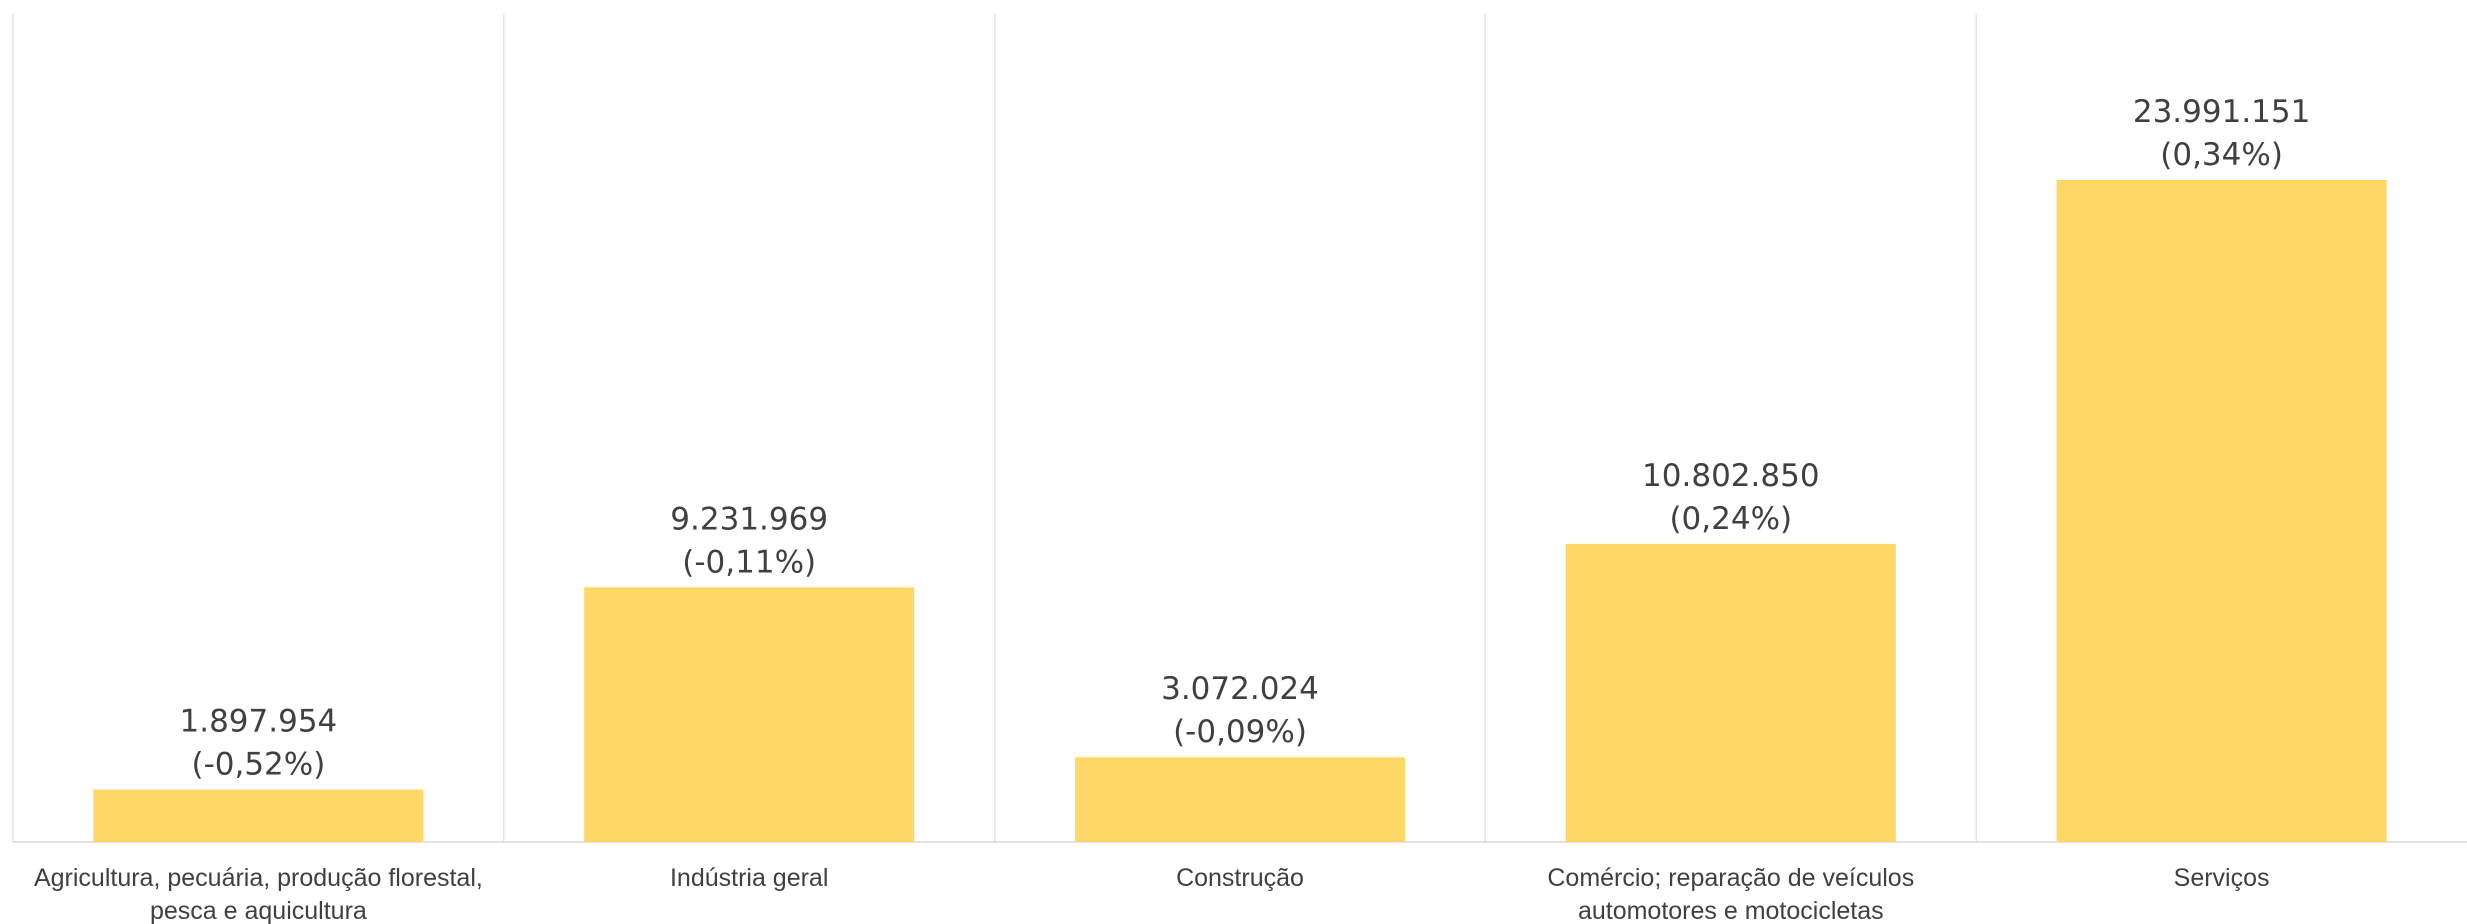 The width and height of the screenshot is (2467, 924). What do you see at coordinates (749, 519) in the screenshot?
I see `value-label-2: 9.231.969` at bounding box center [749, 519].